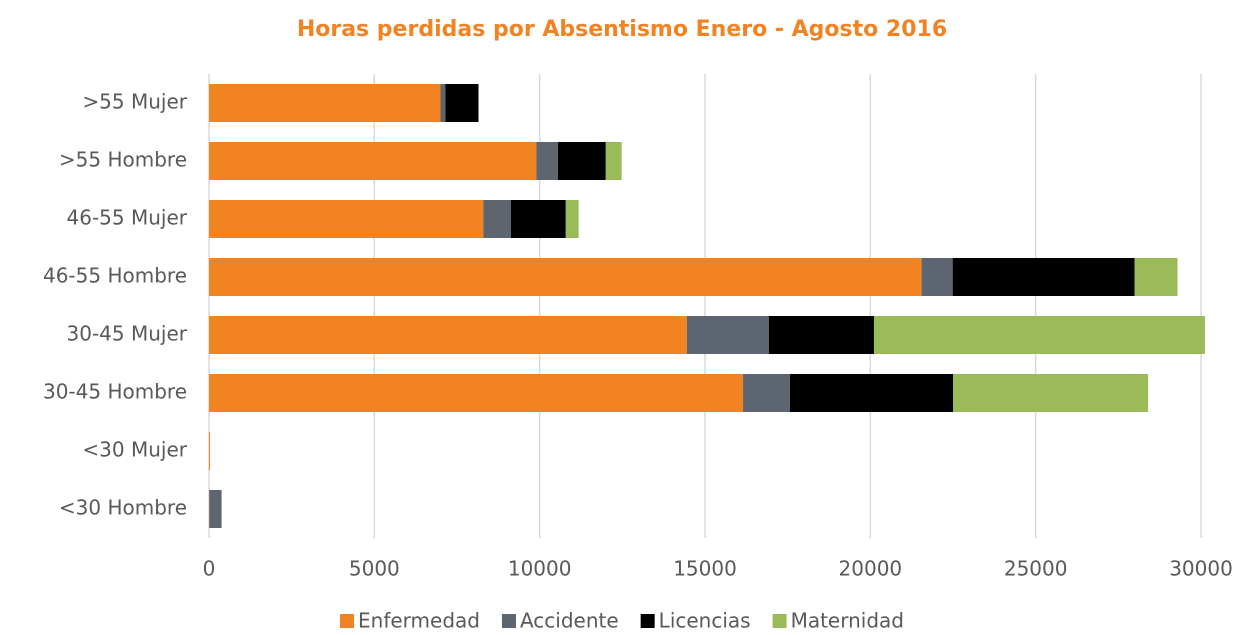 This screenshot has height=635, width=1244. What do you see at coordinates (123, 160) in the screenshot?
I see `y-tick-label: >55 Hombre` at bounding box center [123, 160].